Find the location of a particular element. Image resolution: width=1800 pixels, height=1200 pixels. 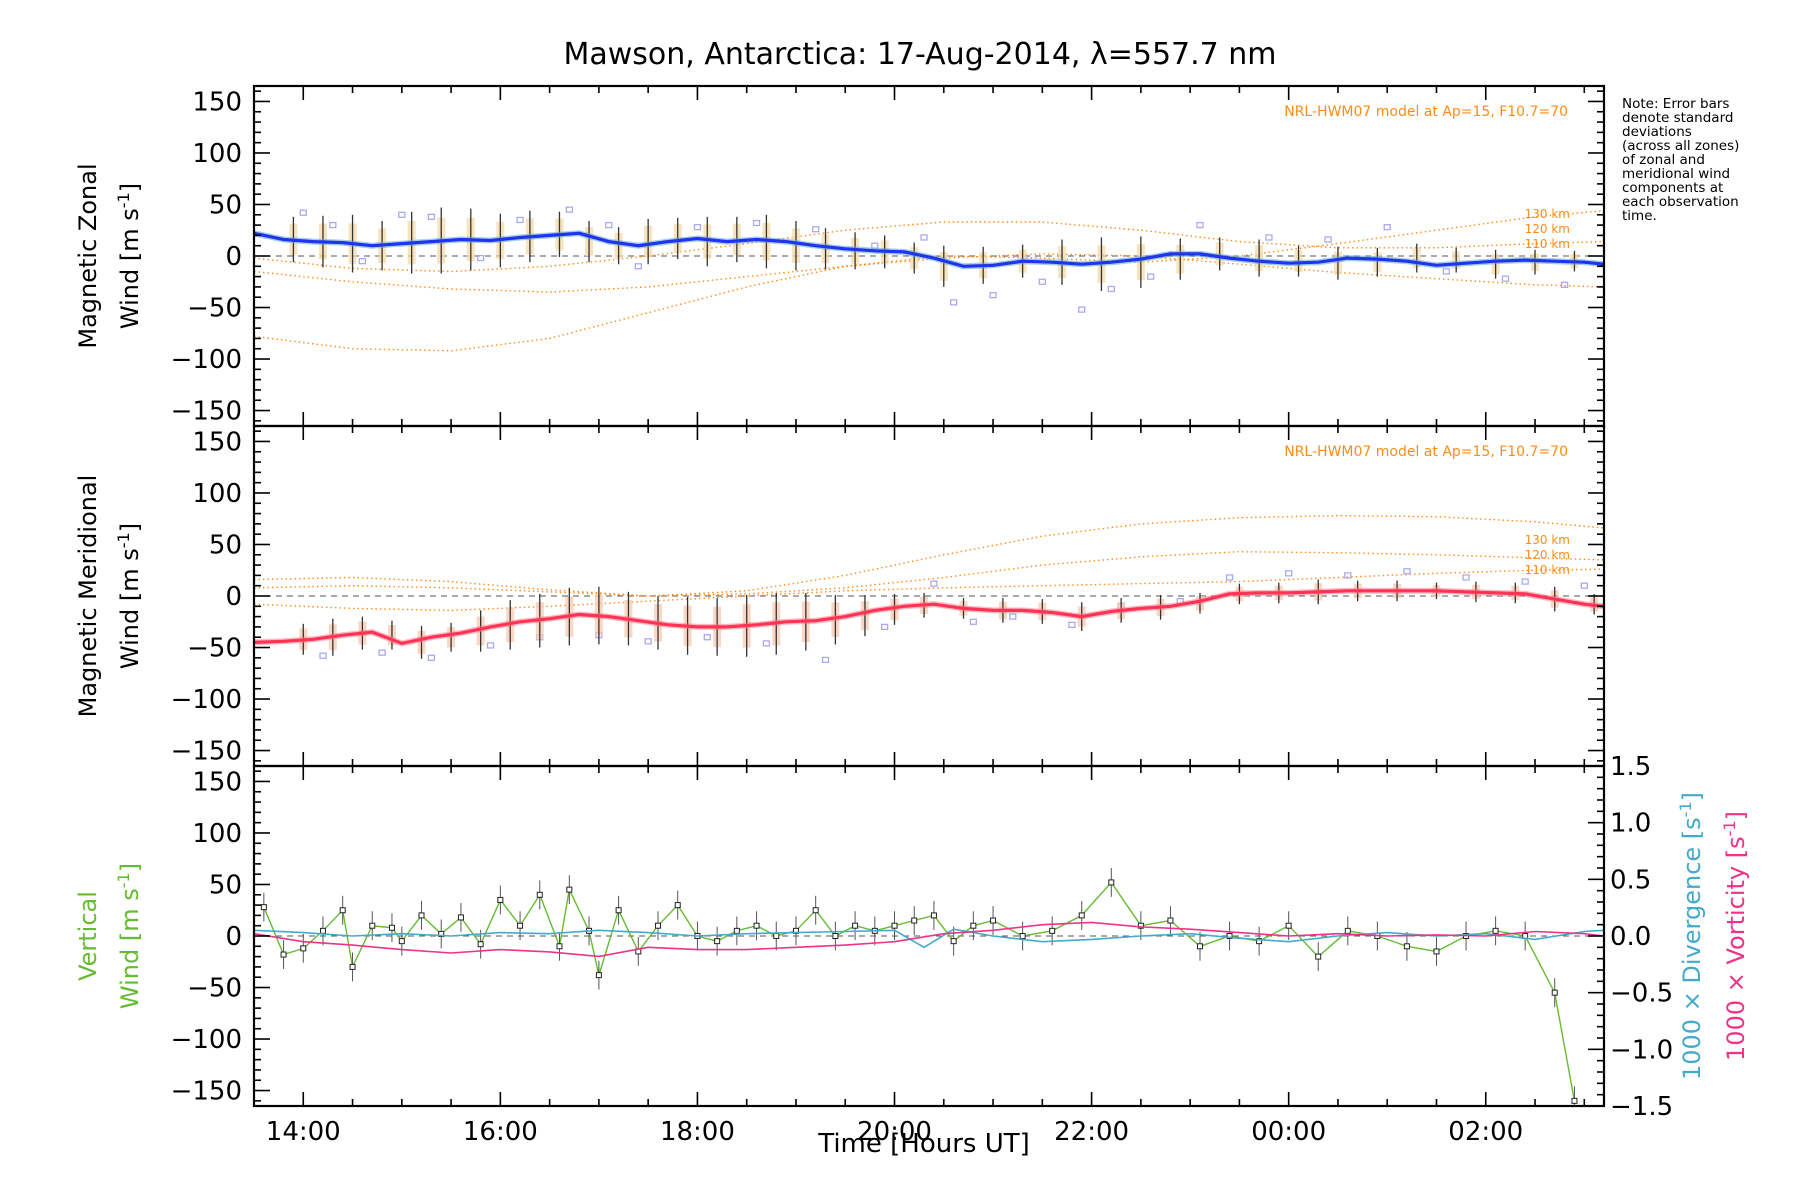

x-axis-label: Time [Hours UT] is located at coordinates (923, 1144).